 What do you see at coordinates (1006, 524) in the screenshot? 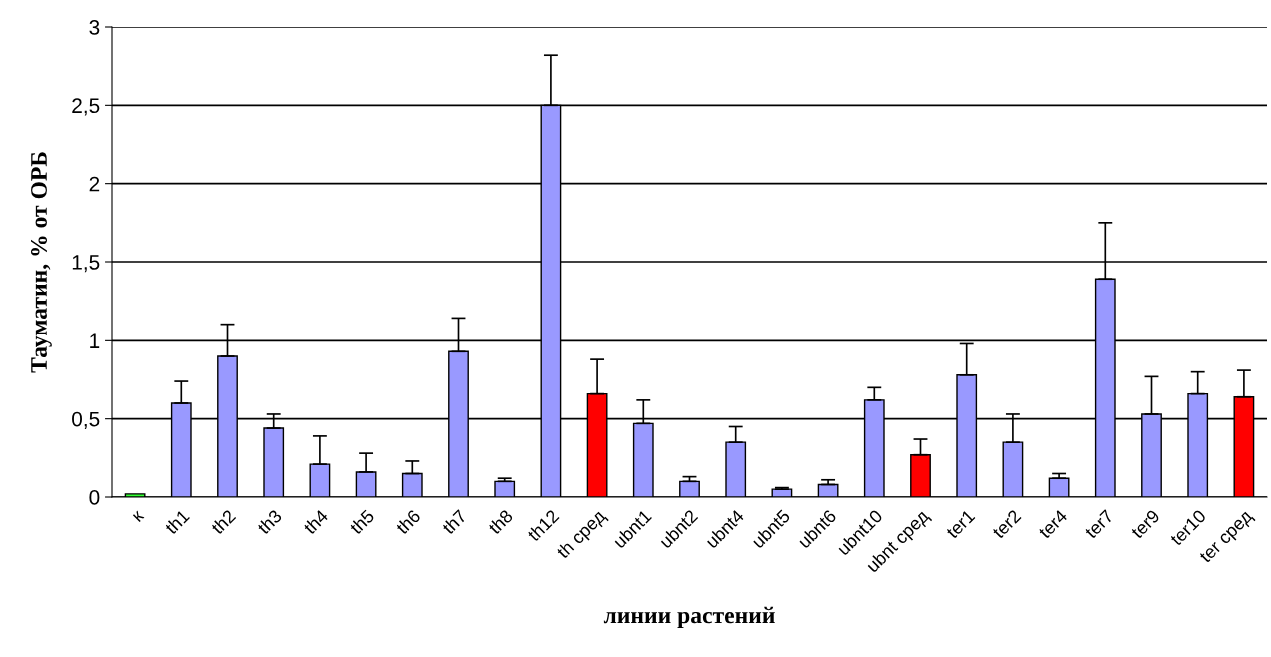
I see `x-tick-label: ter2` at bounding box center [1006, 524].